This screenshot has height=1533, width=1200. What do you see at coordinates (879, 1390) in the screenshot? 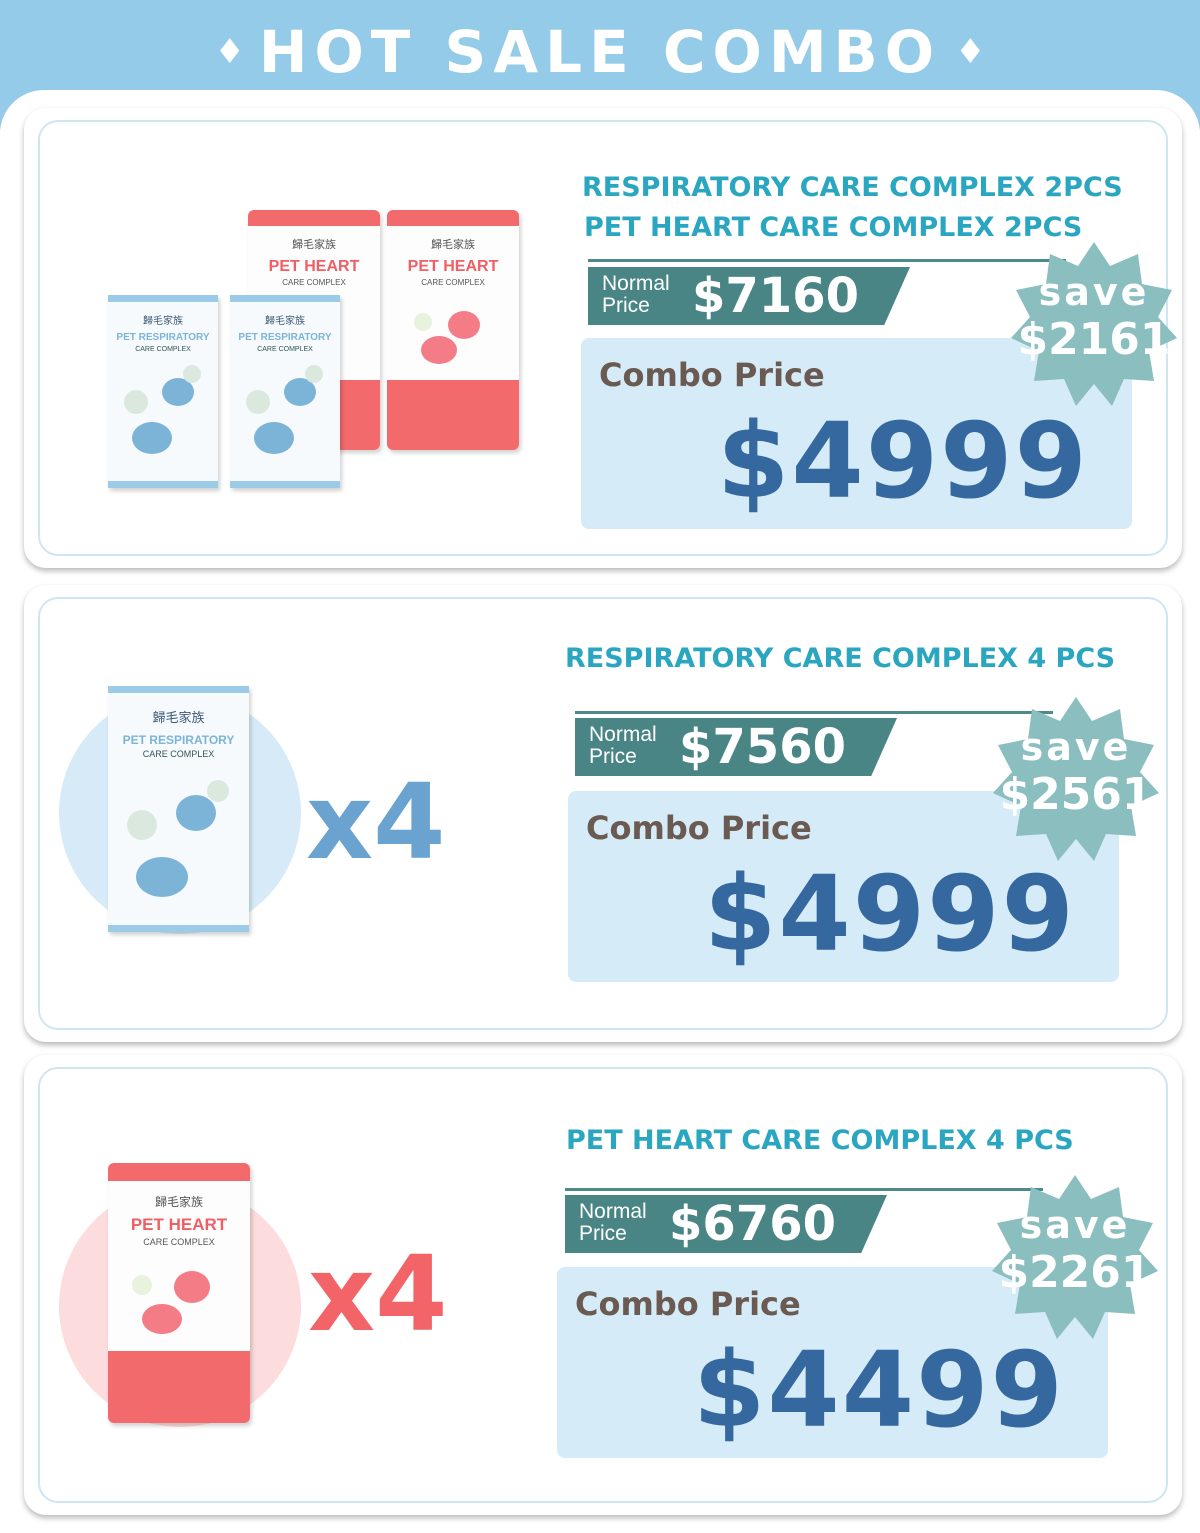
I see `combo-price-value: $4499` at bounding box center [879, 1390].